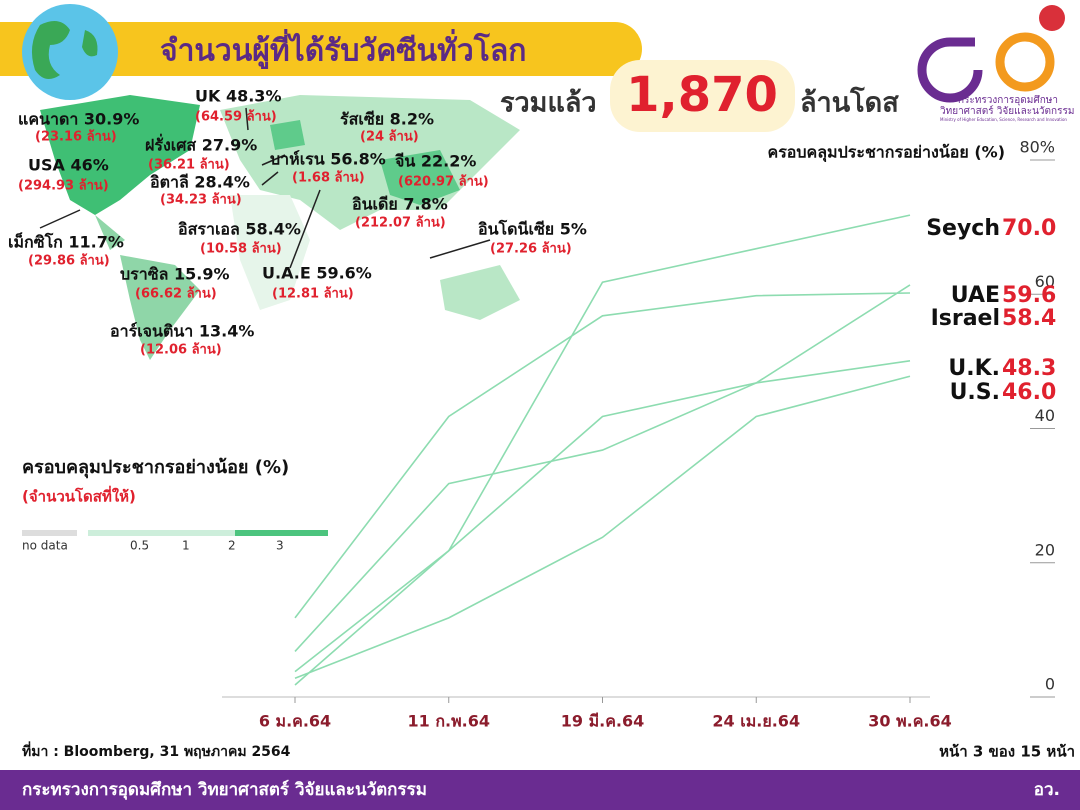 The image size is (1080, 810). Describe the element at coordinates (1029, 392) in the screenshot. I see `value-label: 46.0` at that location.